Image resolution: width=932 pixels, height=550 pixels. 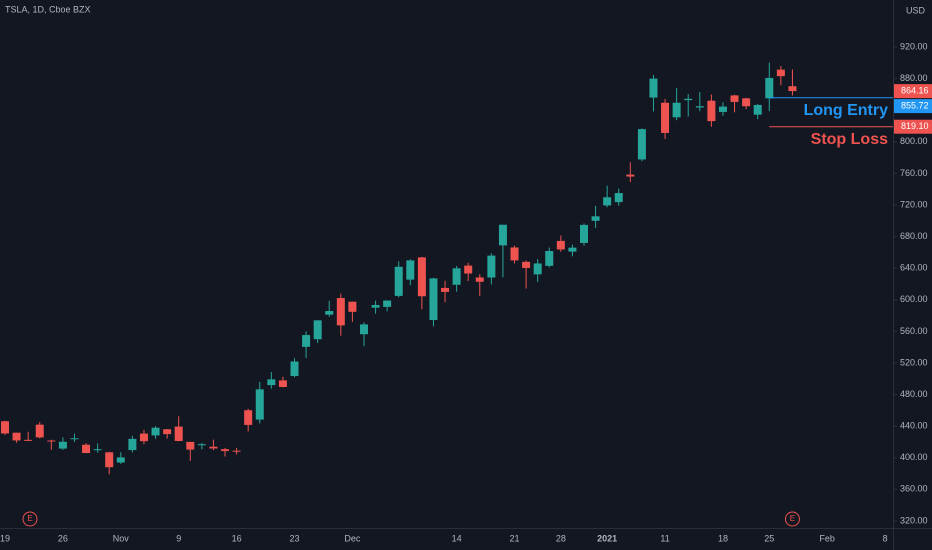 What do you see at coordinates (914, 362) in the screenshot?
I see `y-tick-label: 520.00` at bounding box center [914, 362].